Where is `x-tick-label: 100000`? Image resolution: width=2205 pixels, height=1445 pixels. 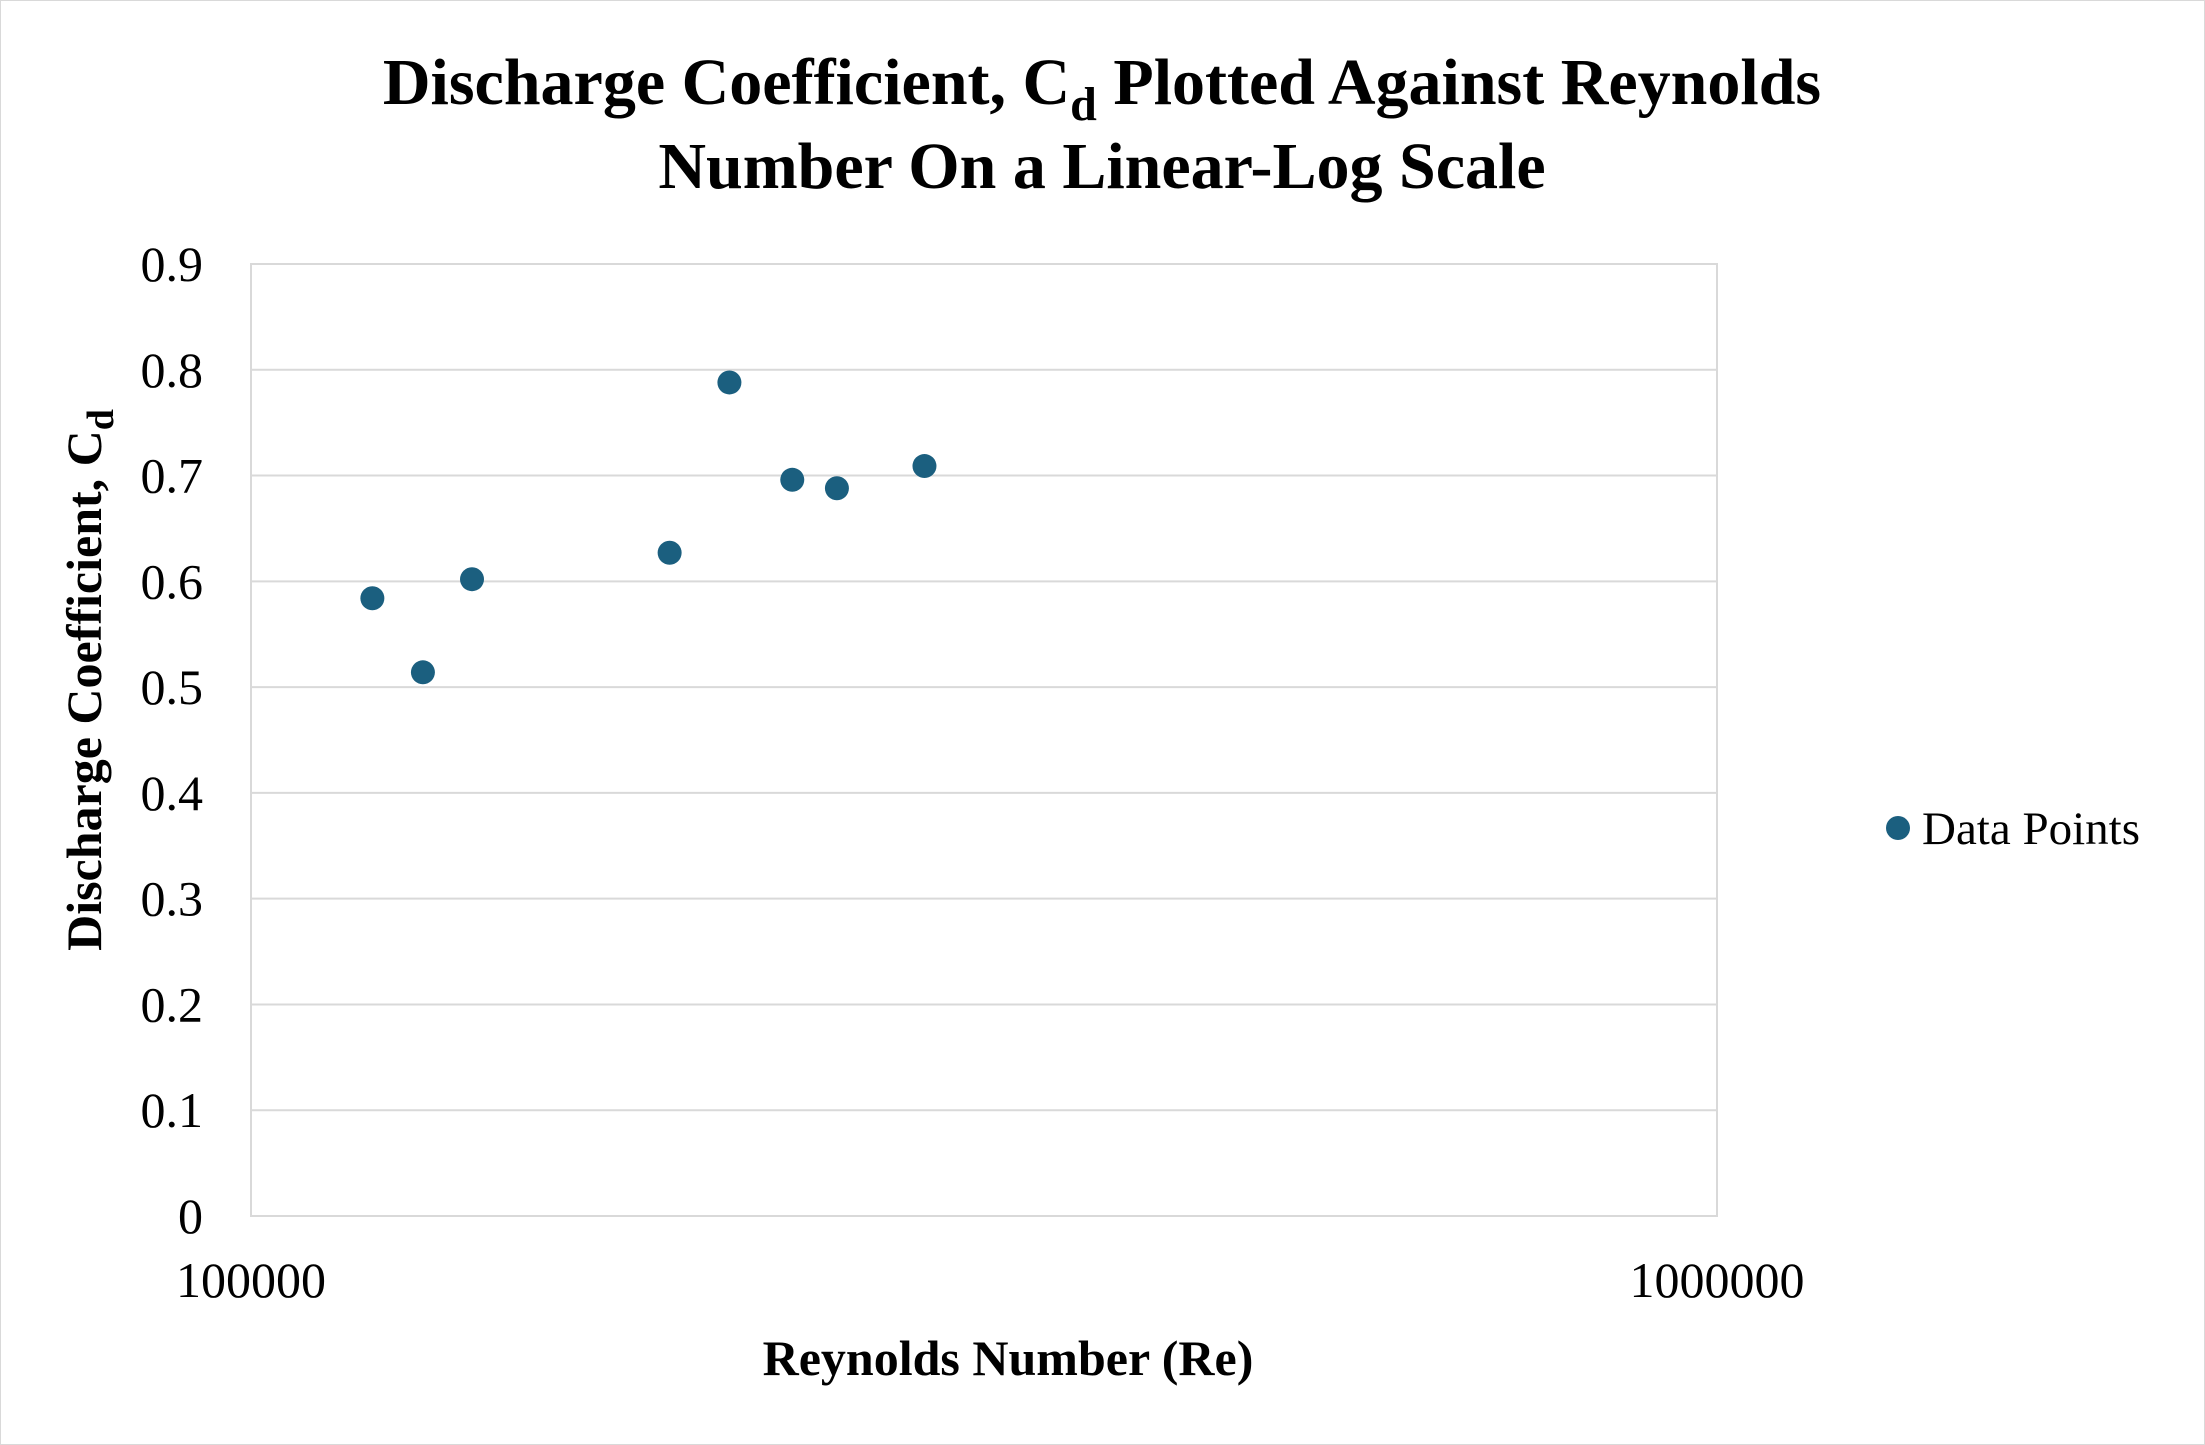 x-tick-label: 100000 is located at coordinates (251, 1280).